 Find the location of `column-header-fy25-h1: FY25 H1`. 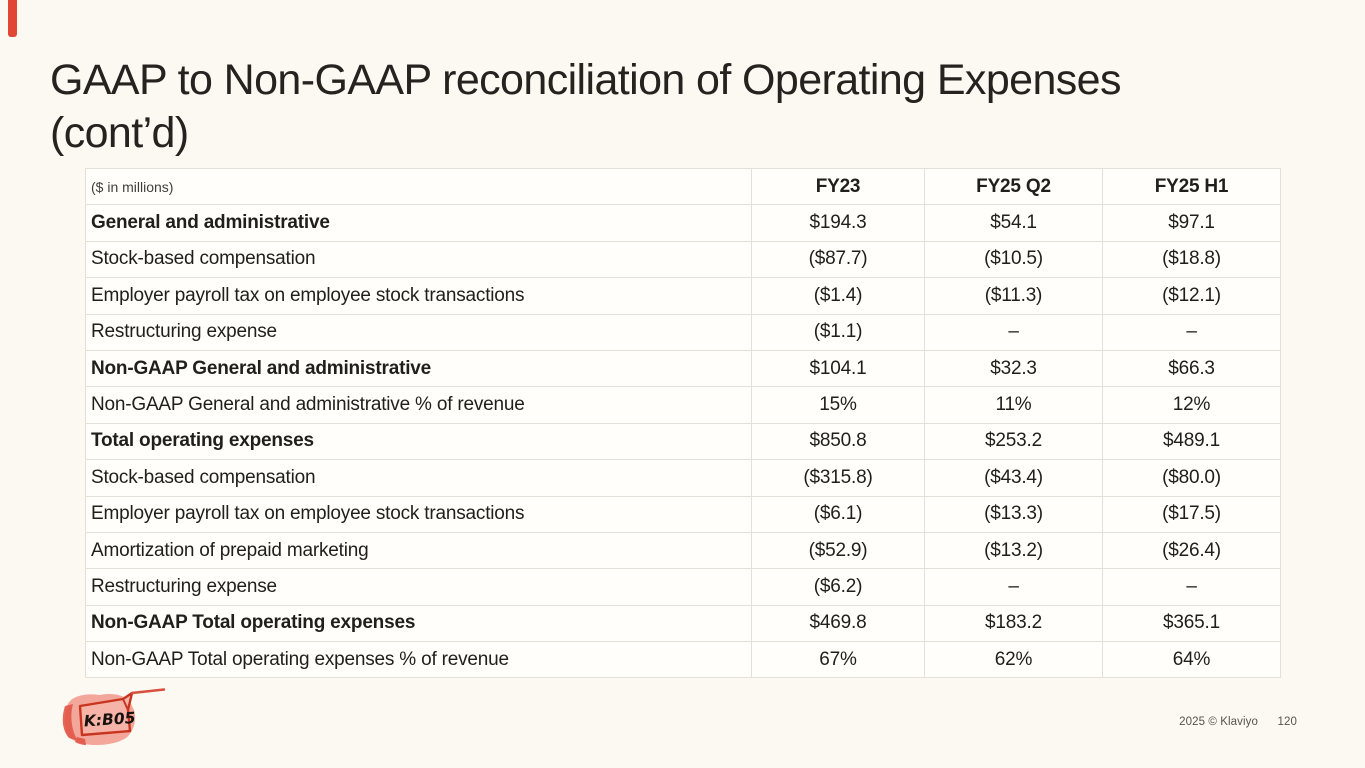

column-header-fy25-h1: FY25 H1 is located at coordinates (1191, 186).